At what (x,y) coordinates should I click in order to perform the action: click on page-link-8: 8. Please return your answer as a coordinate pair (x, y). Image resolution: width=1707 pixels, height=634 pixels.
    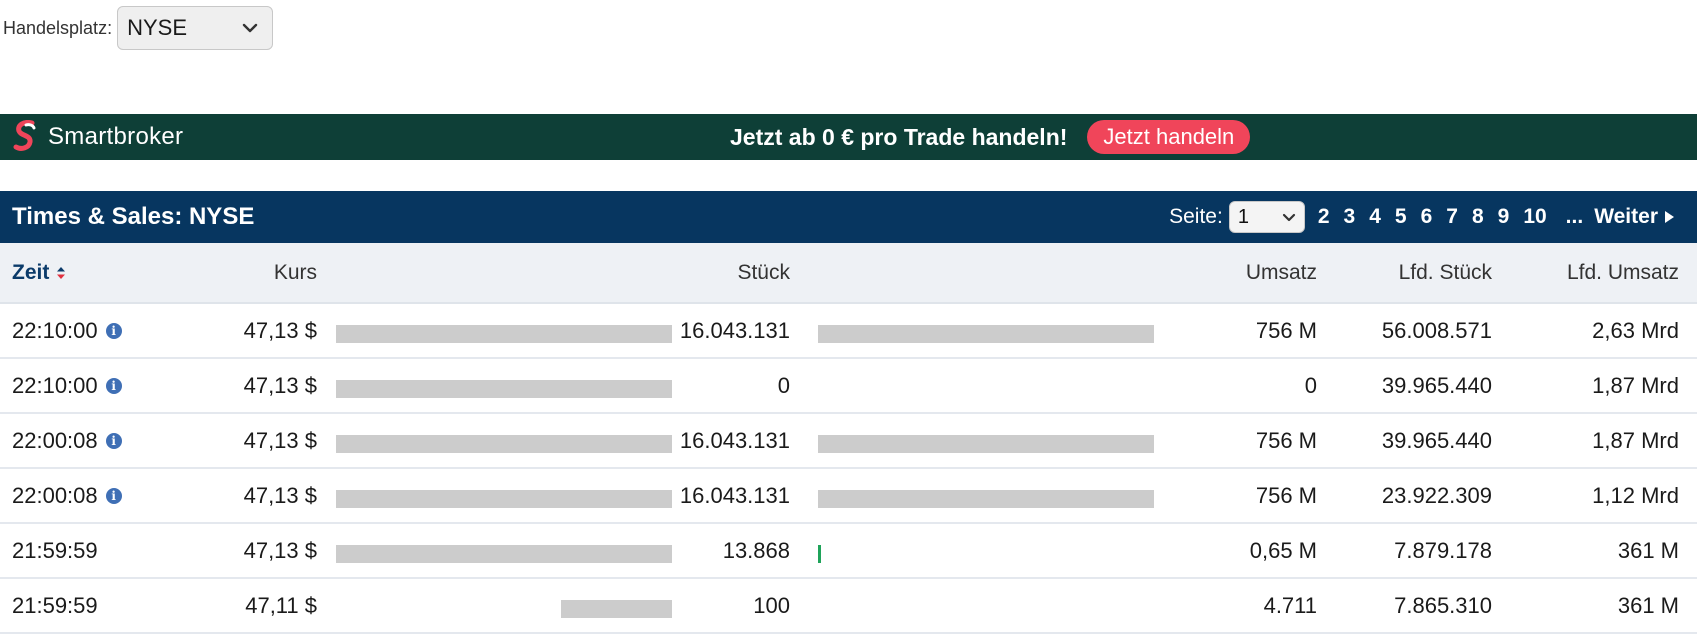
    Looking at the image, I should click on (1477, 216).